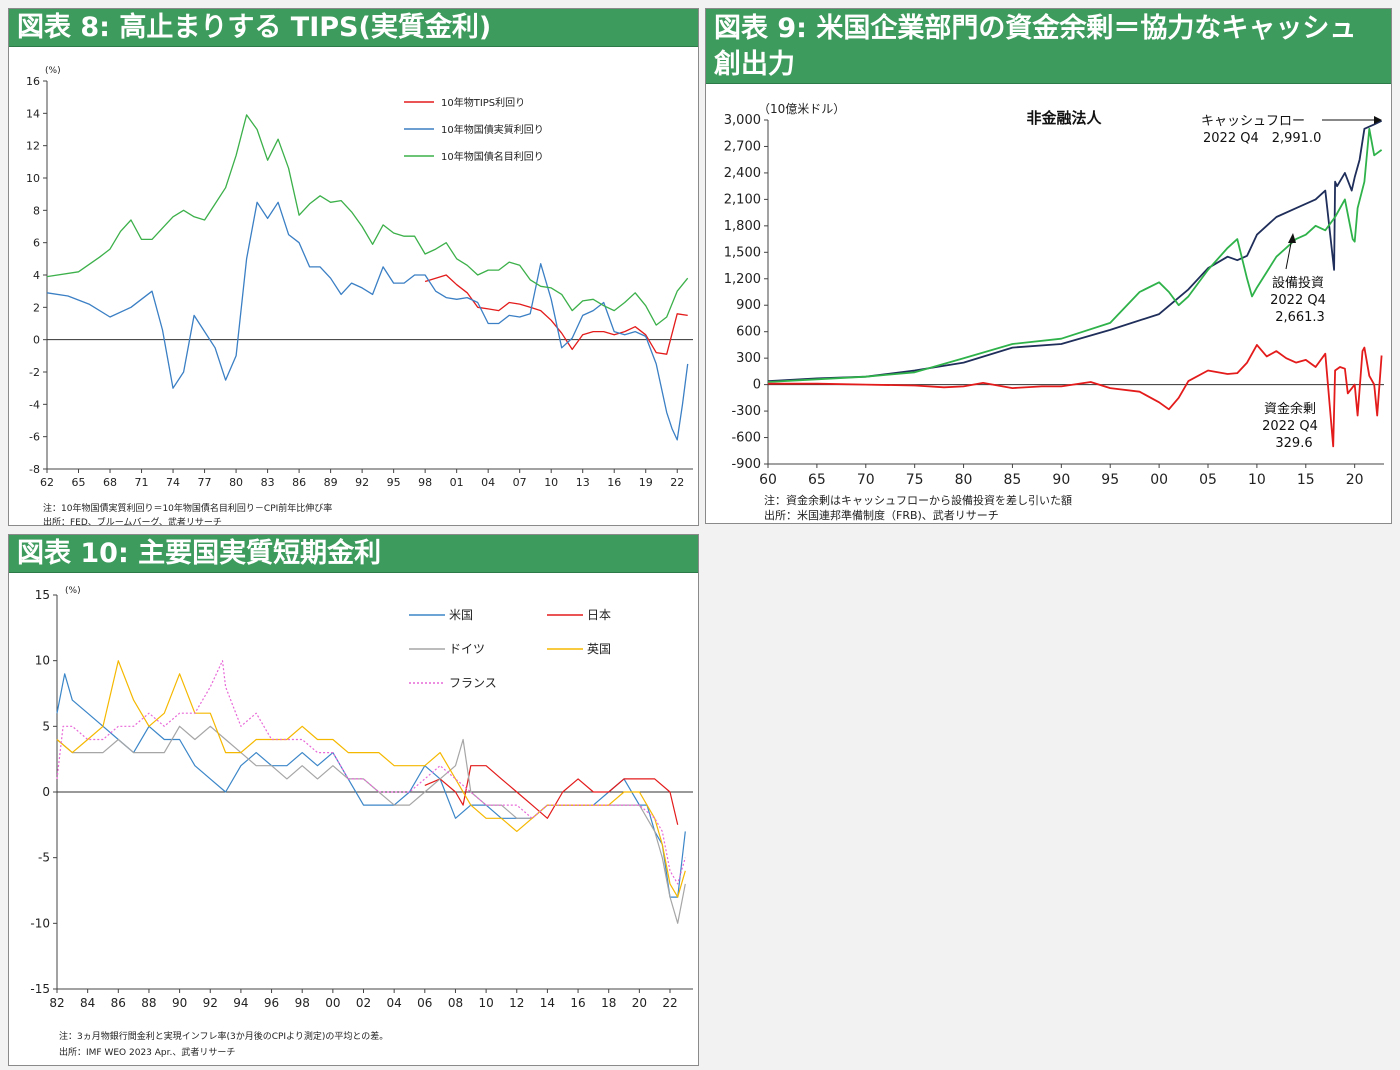 This screenshot has height=1070, width=1400. What do you see at coordinates (461, 615) in the screenshot?
I see `legend-label: 米国` at bounding box center [461, 615].